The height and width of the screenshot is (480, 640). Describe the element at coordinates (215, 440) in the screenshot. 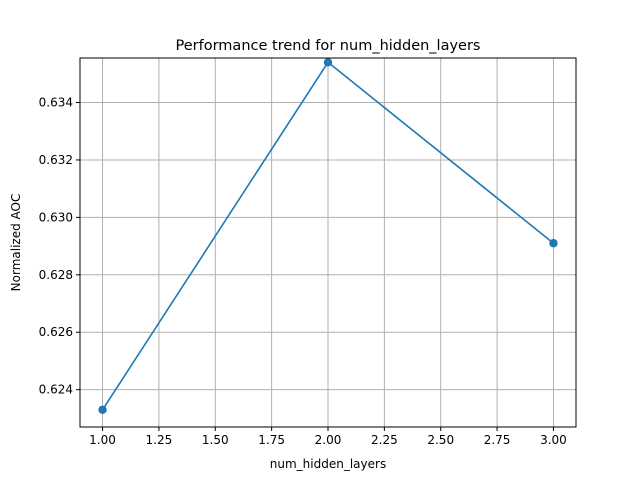

I see `x-tick-label: 1.50` at that location.